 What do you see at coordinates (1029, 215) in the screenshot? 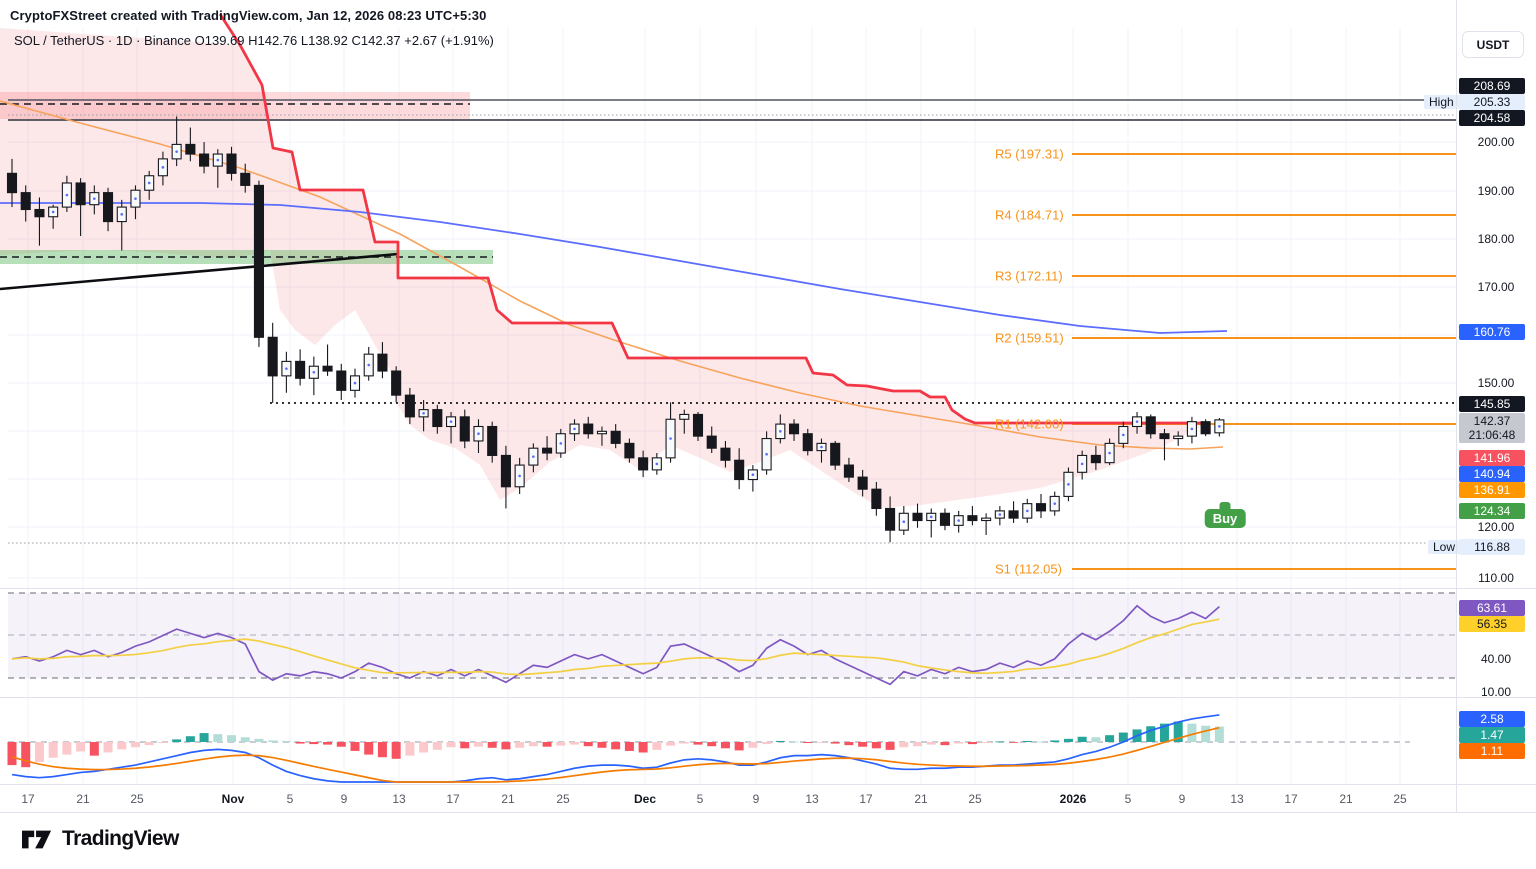
I see `pivot-label: R4 (184.71)` at bounding box center [1029, 215].